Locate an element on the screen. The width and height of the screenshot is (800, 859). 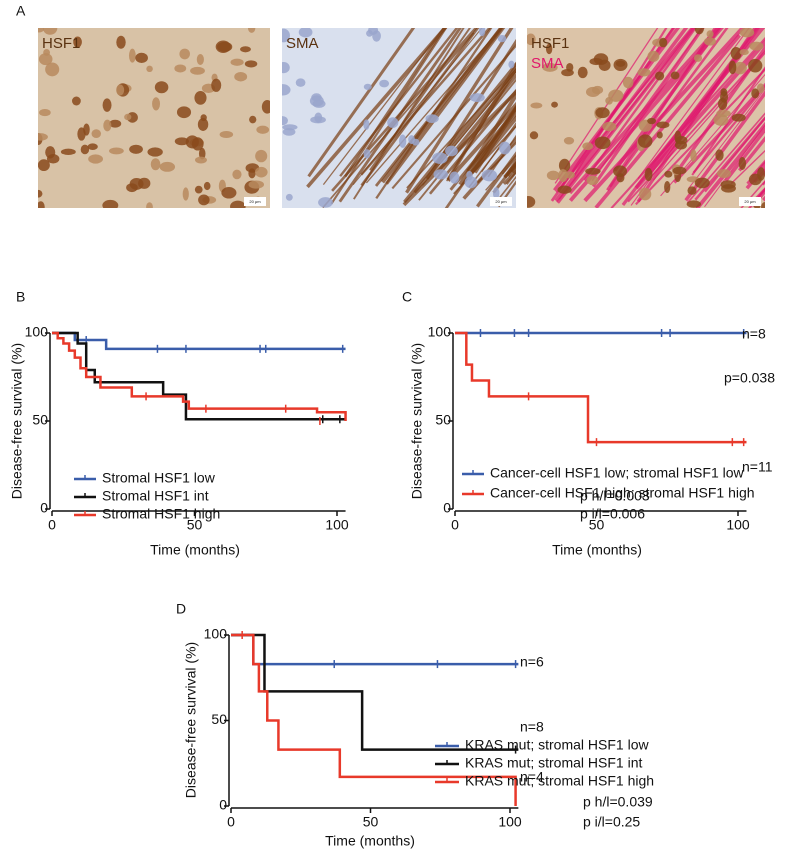
x-tick-label: 50 is located at coordinates (597, 525).